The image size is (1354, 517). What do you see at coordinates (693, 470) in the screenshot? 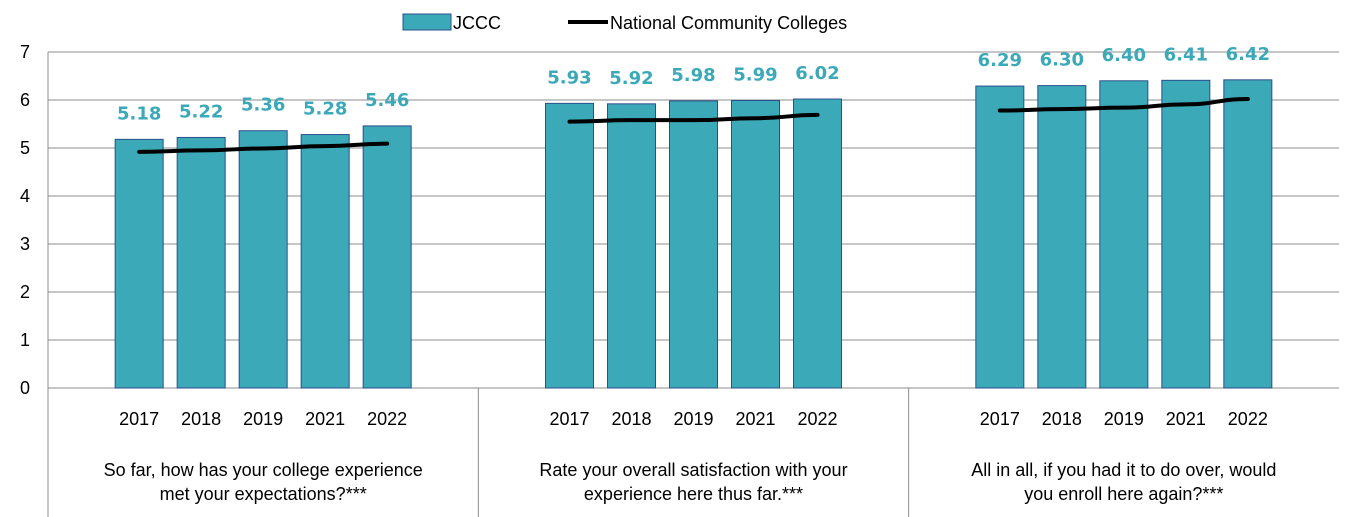
I see `category-label: Rate your overall satisfaction with your` at bounding box center [693, 470].